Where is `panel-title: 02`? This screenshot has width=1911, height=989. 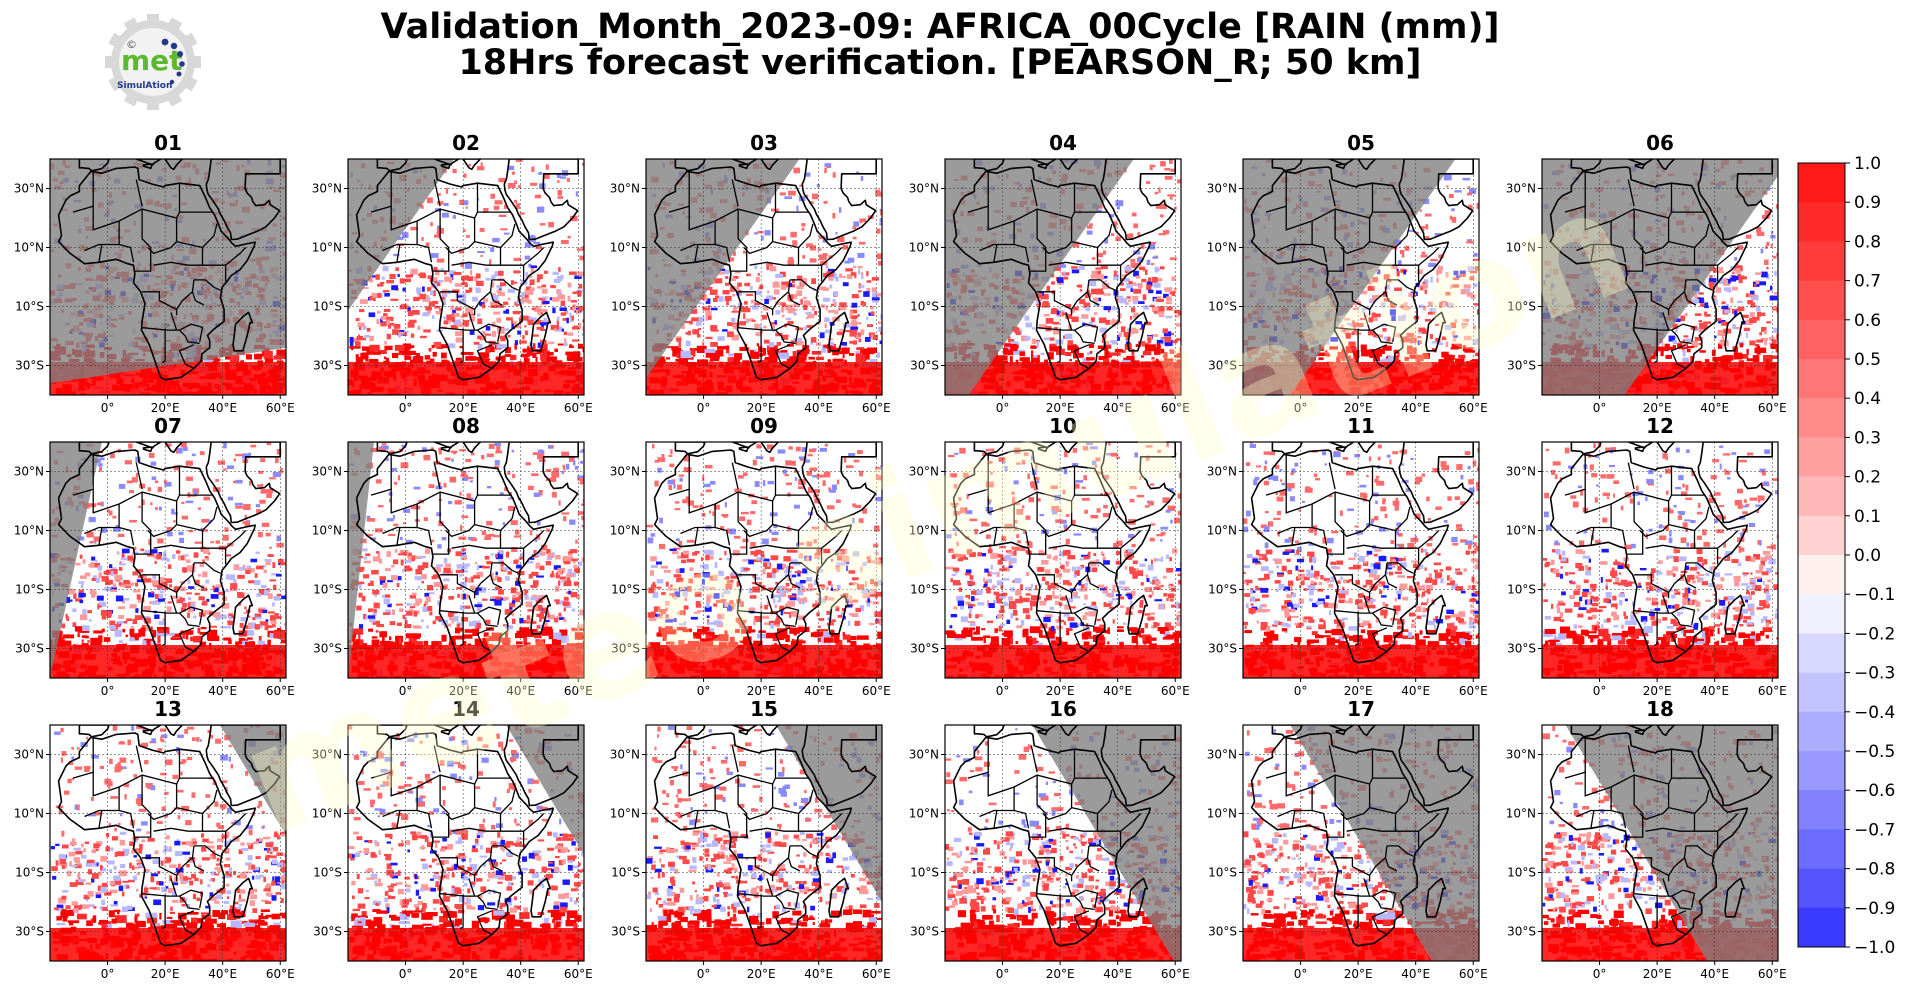
panel-title: 02 is located at coordinates (466, 143).